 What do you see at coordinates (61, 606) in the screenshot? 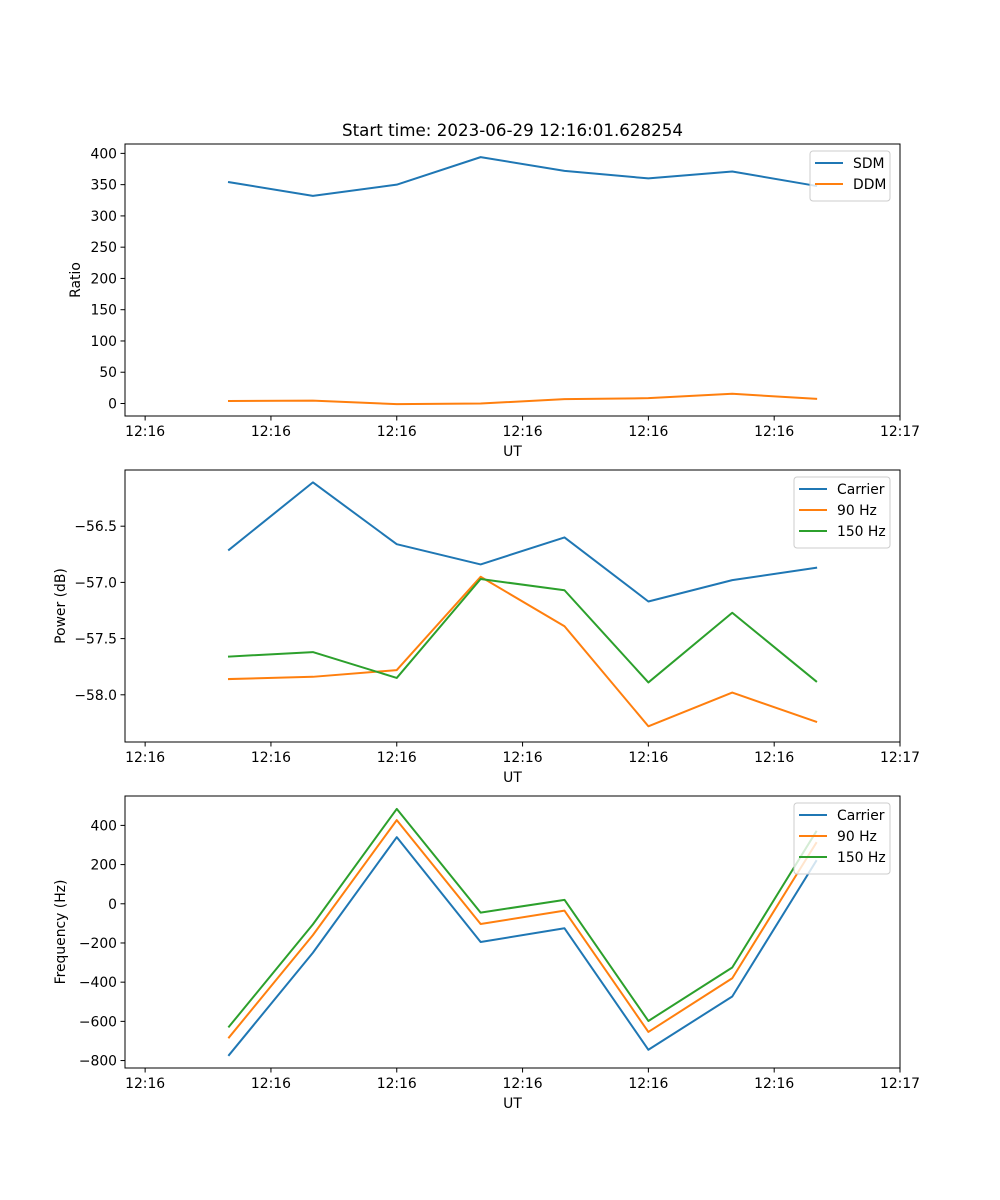
I see `y-axis-label: Power (dB)` at bounding box center [61, 606].